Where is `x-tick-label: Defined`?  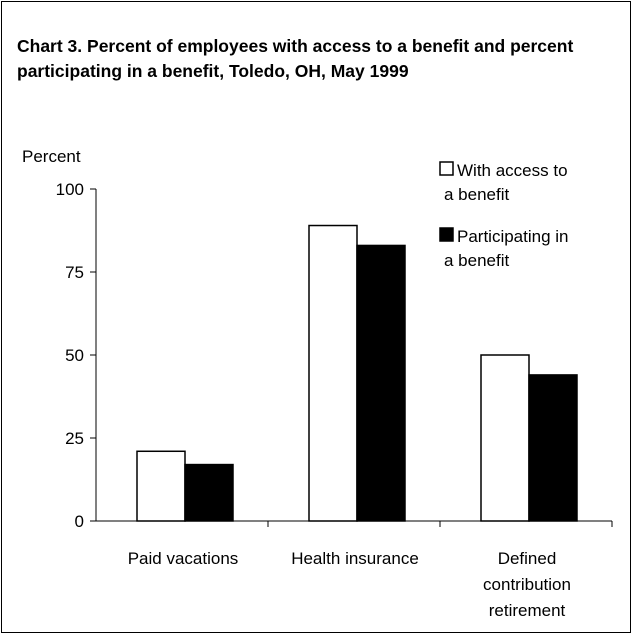 x-tick-label: Defined is located at coordinates (527, 558).